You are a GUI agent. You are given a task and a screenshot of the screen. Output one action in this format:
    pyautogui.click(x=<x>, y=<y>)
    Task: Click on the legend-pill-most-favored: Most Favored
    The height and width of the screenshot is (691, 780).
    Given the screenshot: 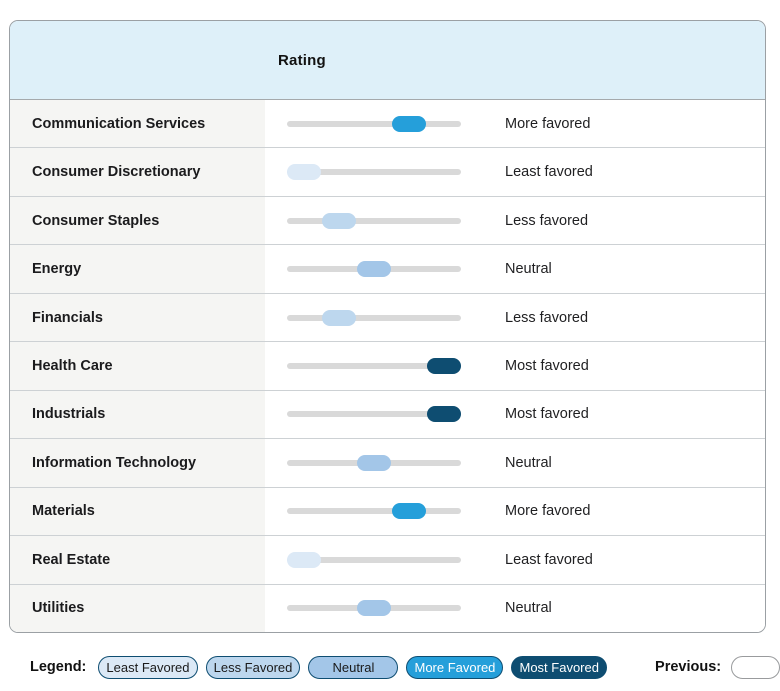 What is the action you would take?
    pyautogui.click(x=559, y=667)
    